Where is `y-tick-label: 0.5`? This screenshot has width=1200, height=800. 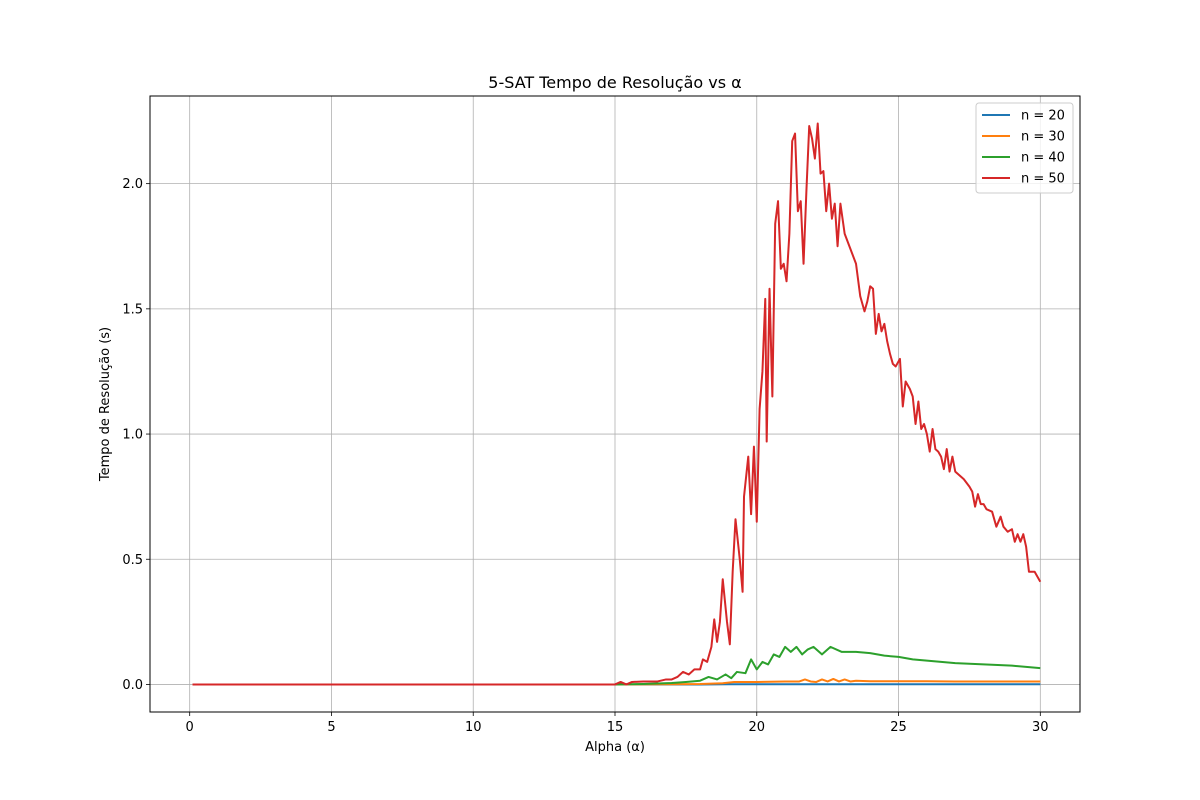 y-tick-label: 0.5 is located at coordinates (132, 560).